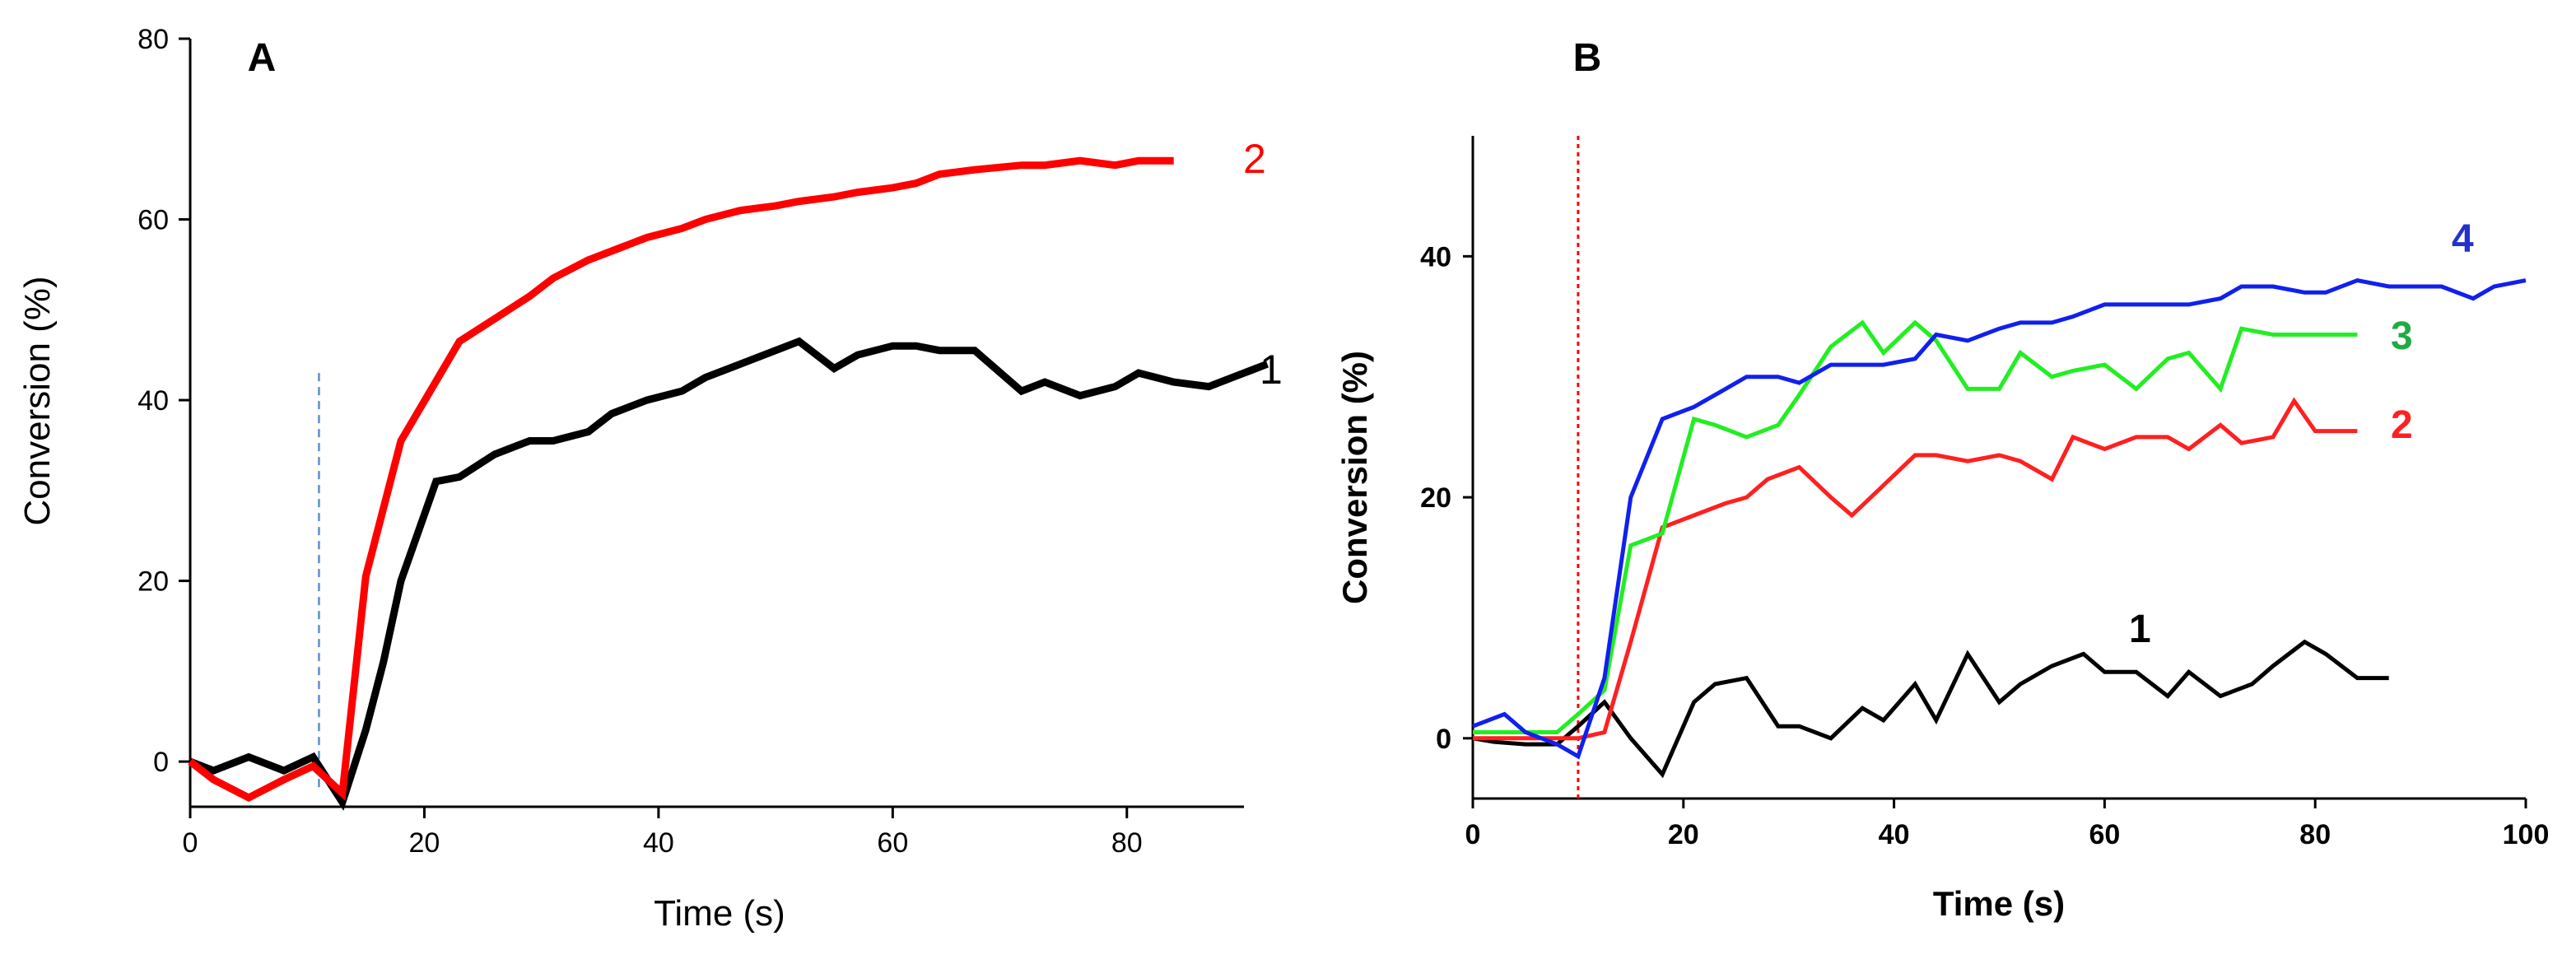 This screenshot has height=964, width=2576. I want to click on series-3-label: 3, so click(2402, 336).